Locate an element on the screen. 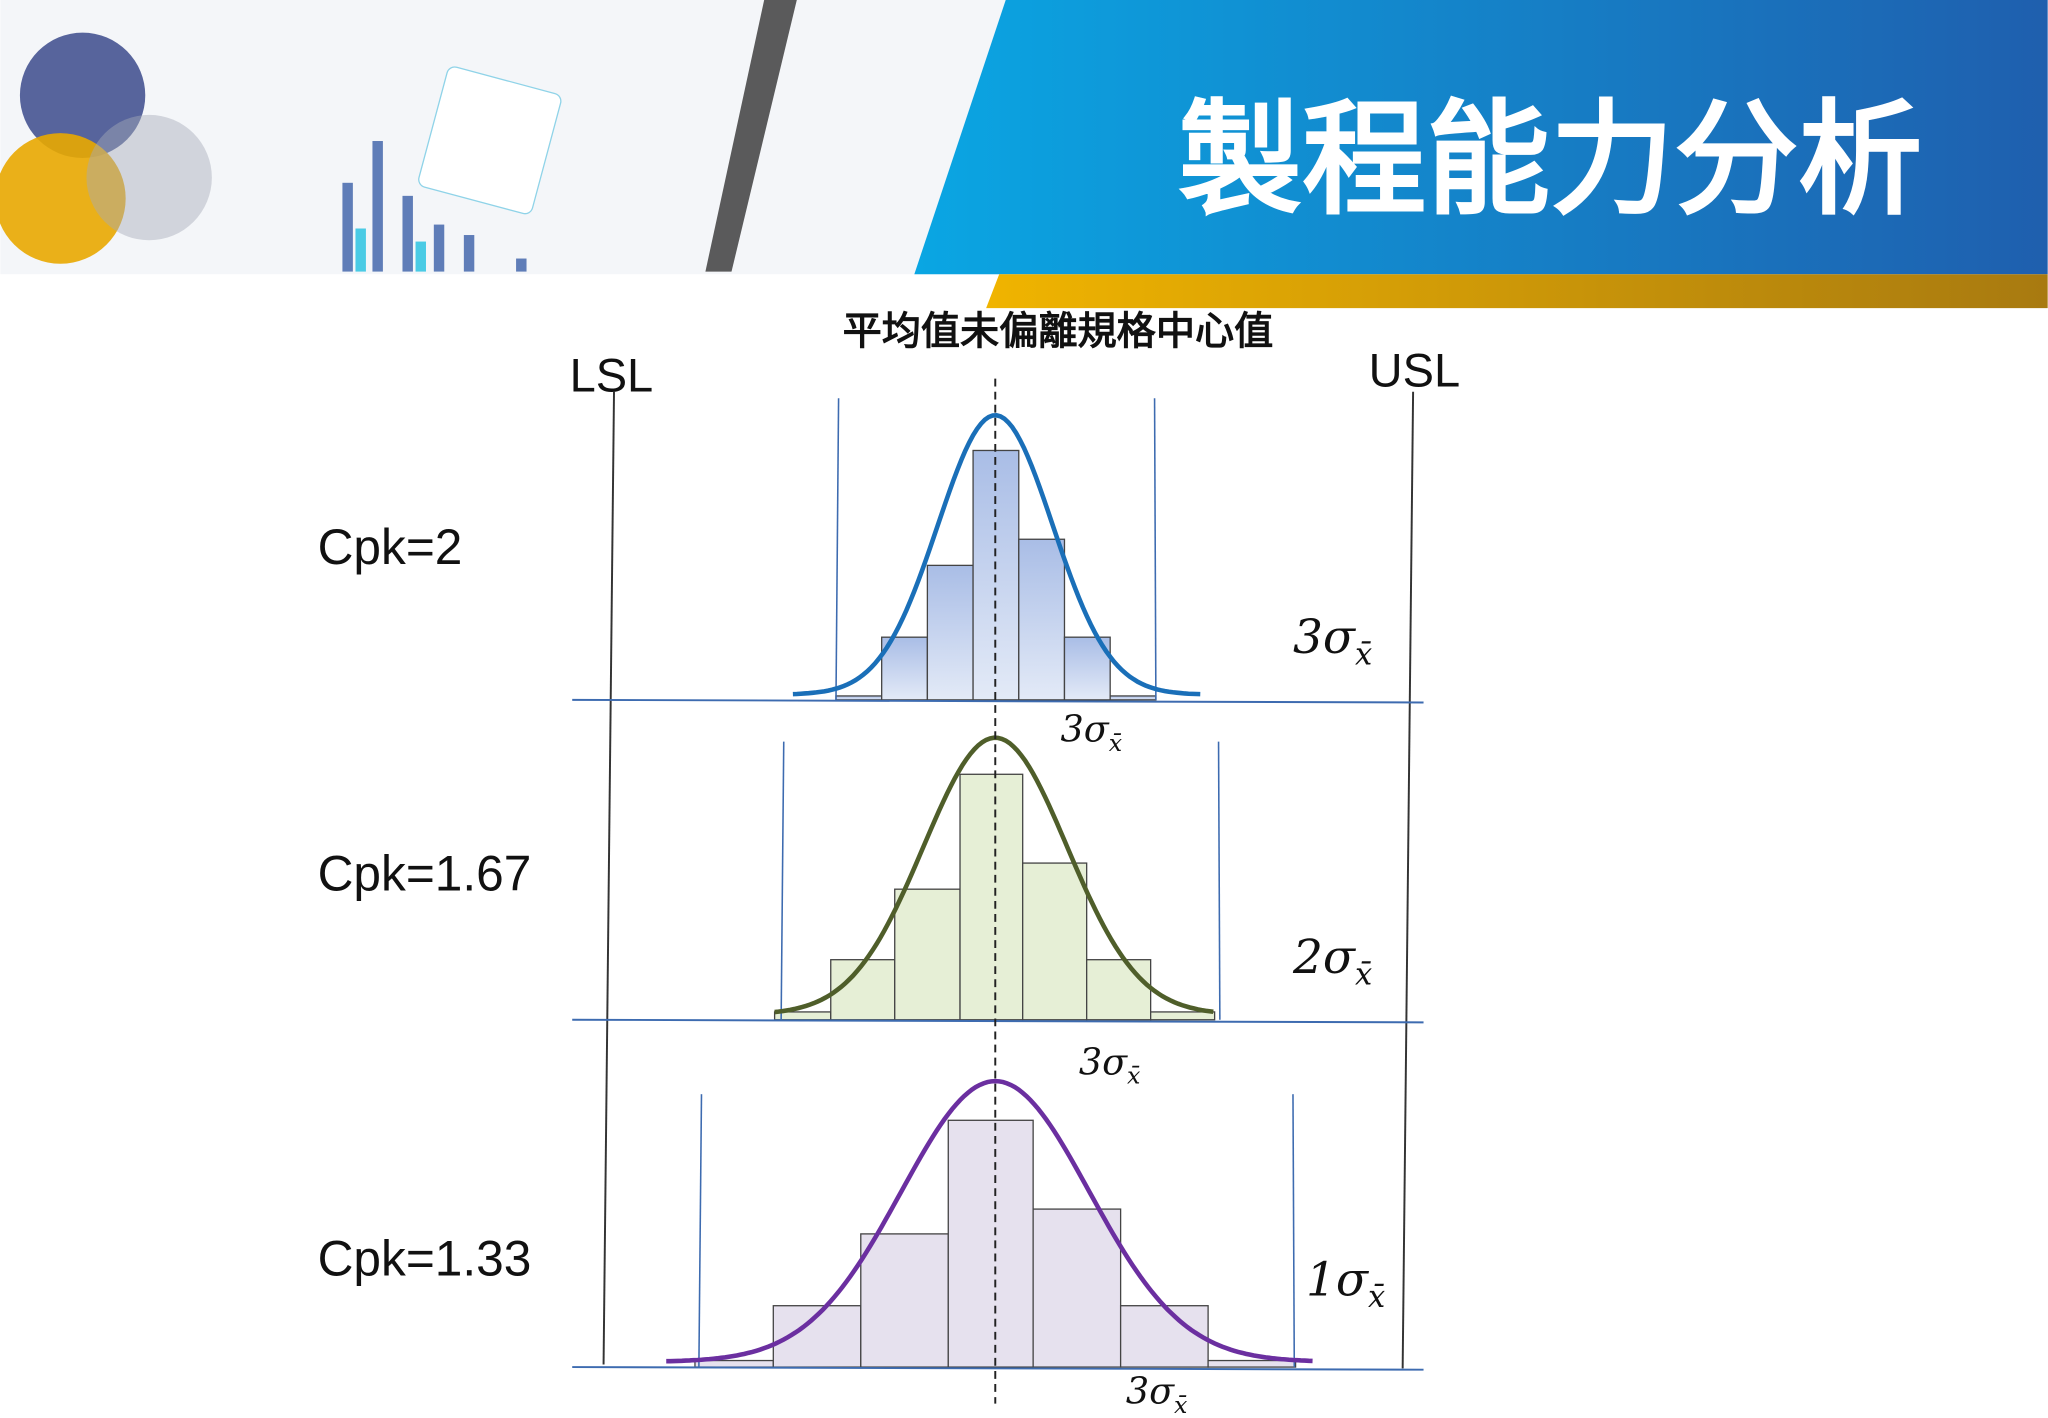 The width and height of the screenshot is (2048, 1418). side-label: 1σx̄ is located at coordinates (1345, 1283).